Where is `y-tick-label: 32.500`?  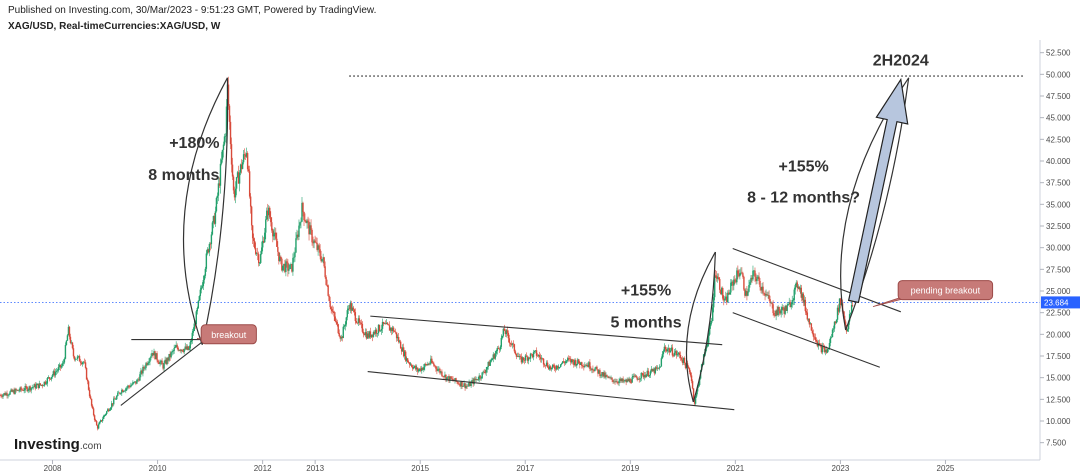 y-tick-label: 32.500 is located at coordinates (1058, 226).